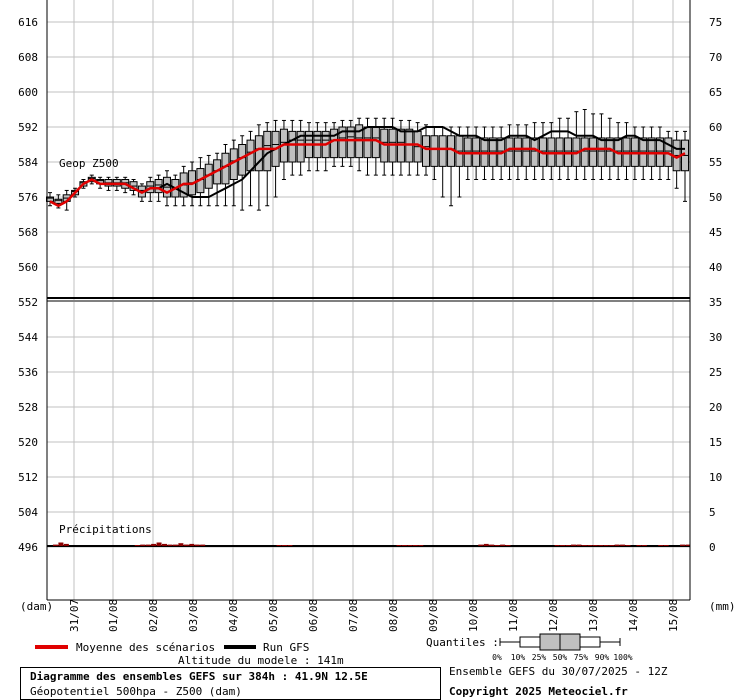 This screenshot has width=740, height=700. Describe the element at coordinates (712, 547) in the screenshot. I see `y2-tick-label: 0` at that location.